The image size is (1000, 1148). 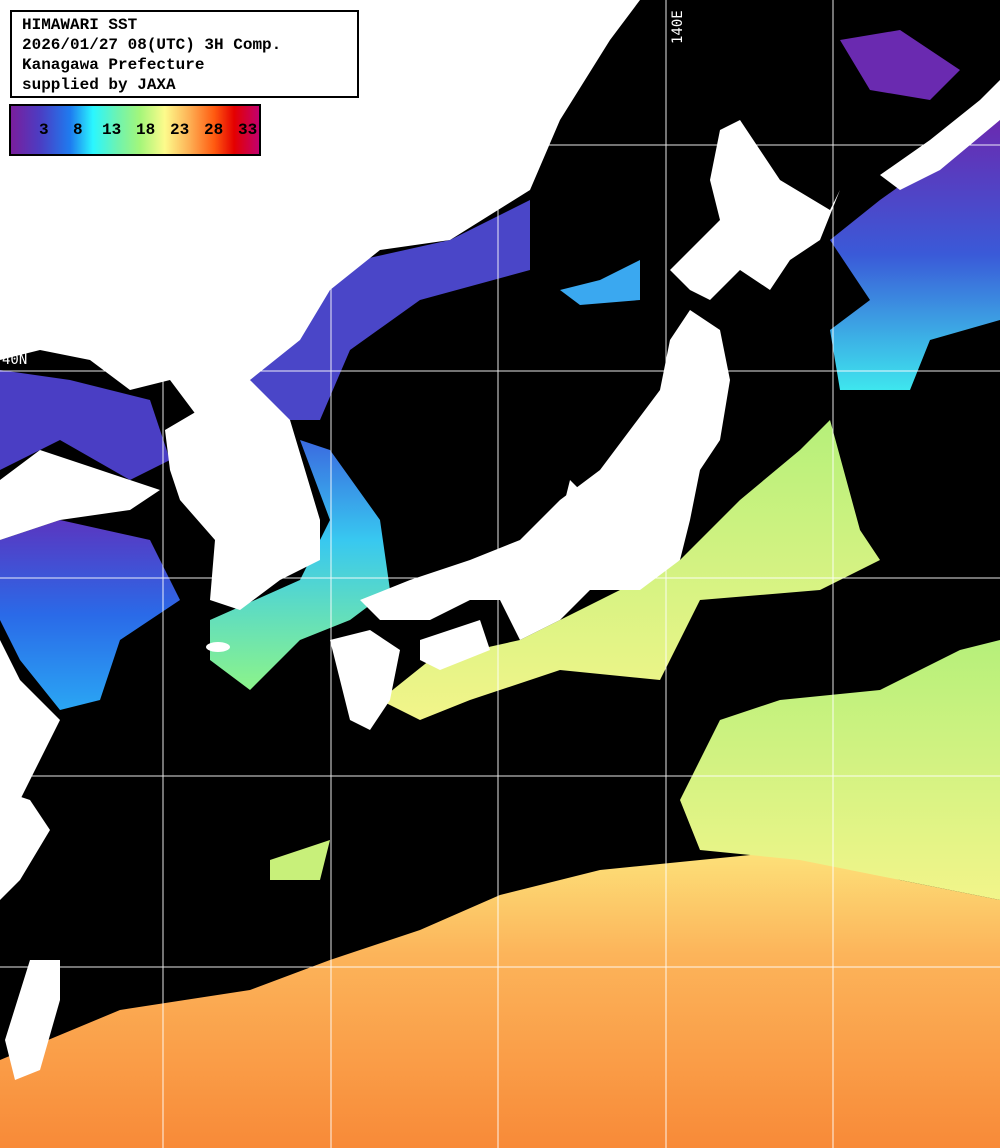 What do you see at coordinates (135, 130) in the screenshot?
I see `color-scale-legend: 3 8 13 18 23 28 33` at bounding box center [135, 130].